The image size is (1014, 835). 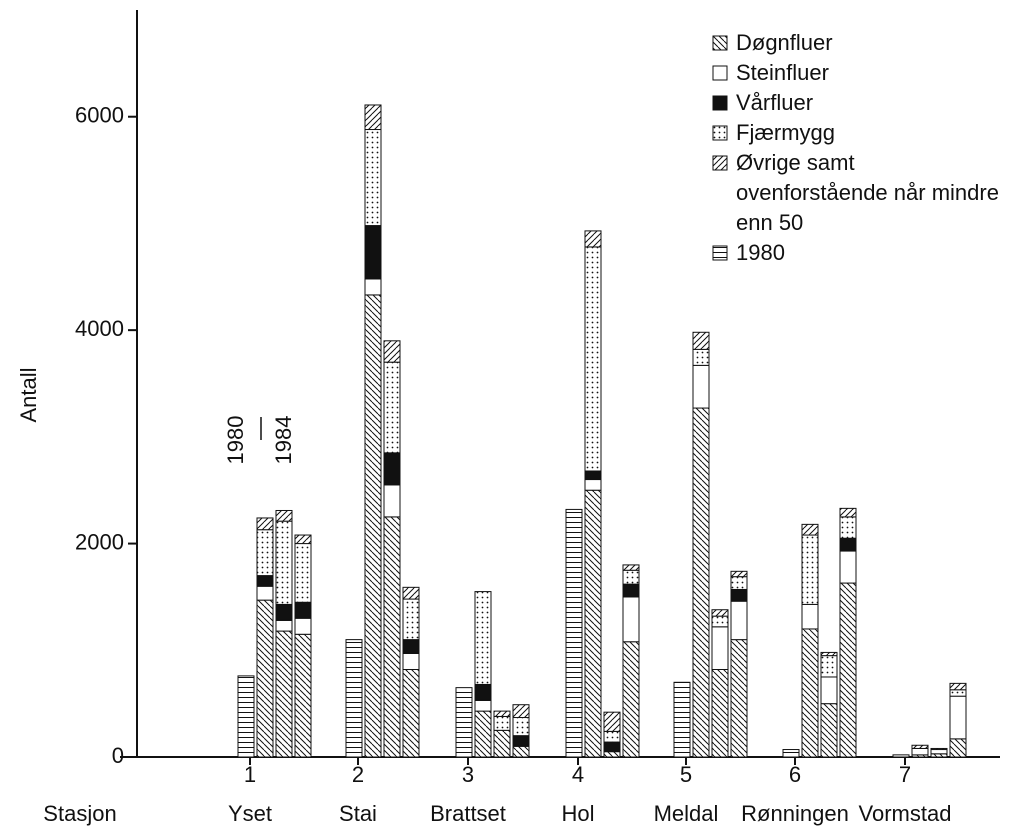 What do you see at coordinates (118, 755) in the screenshot?
I see `y-tick-label: 0` at bounding box center [118, 755].